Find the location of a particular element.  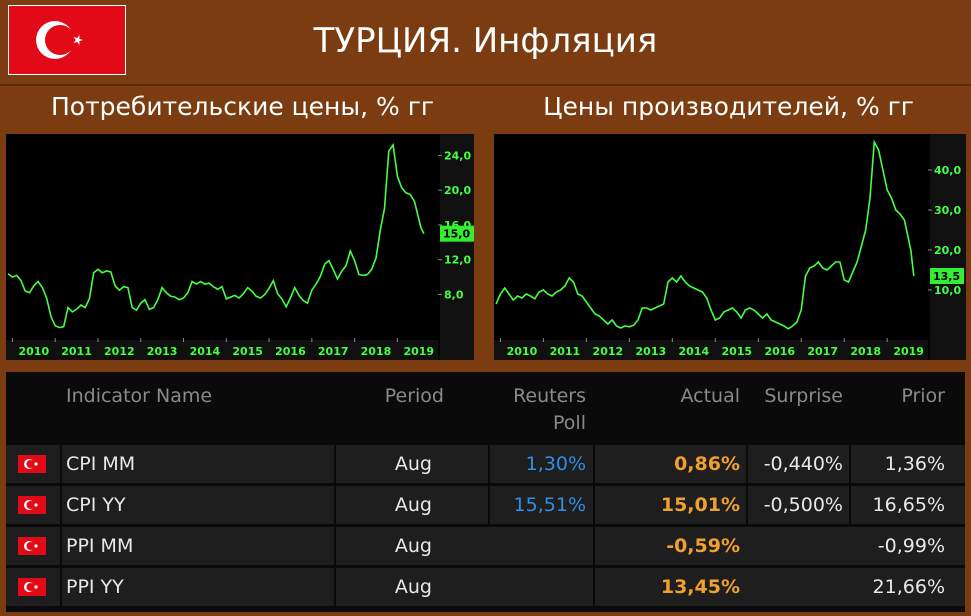

prior-cell: 16,65% is located at coordinates (908, 505).